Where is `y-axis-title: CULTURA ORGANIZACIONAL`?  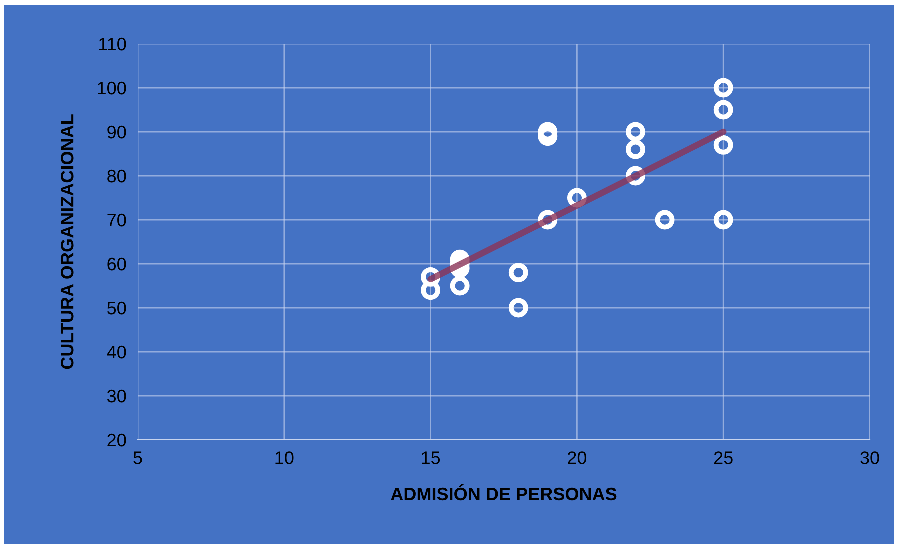 y-axis-title: CULTURA ORGANIZACIONAL is located at coordinates (67, 242).